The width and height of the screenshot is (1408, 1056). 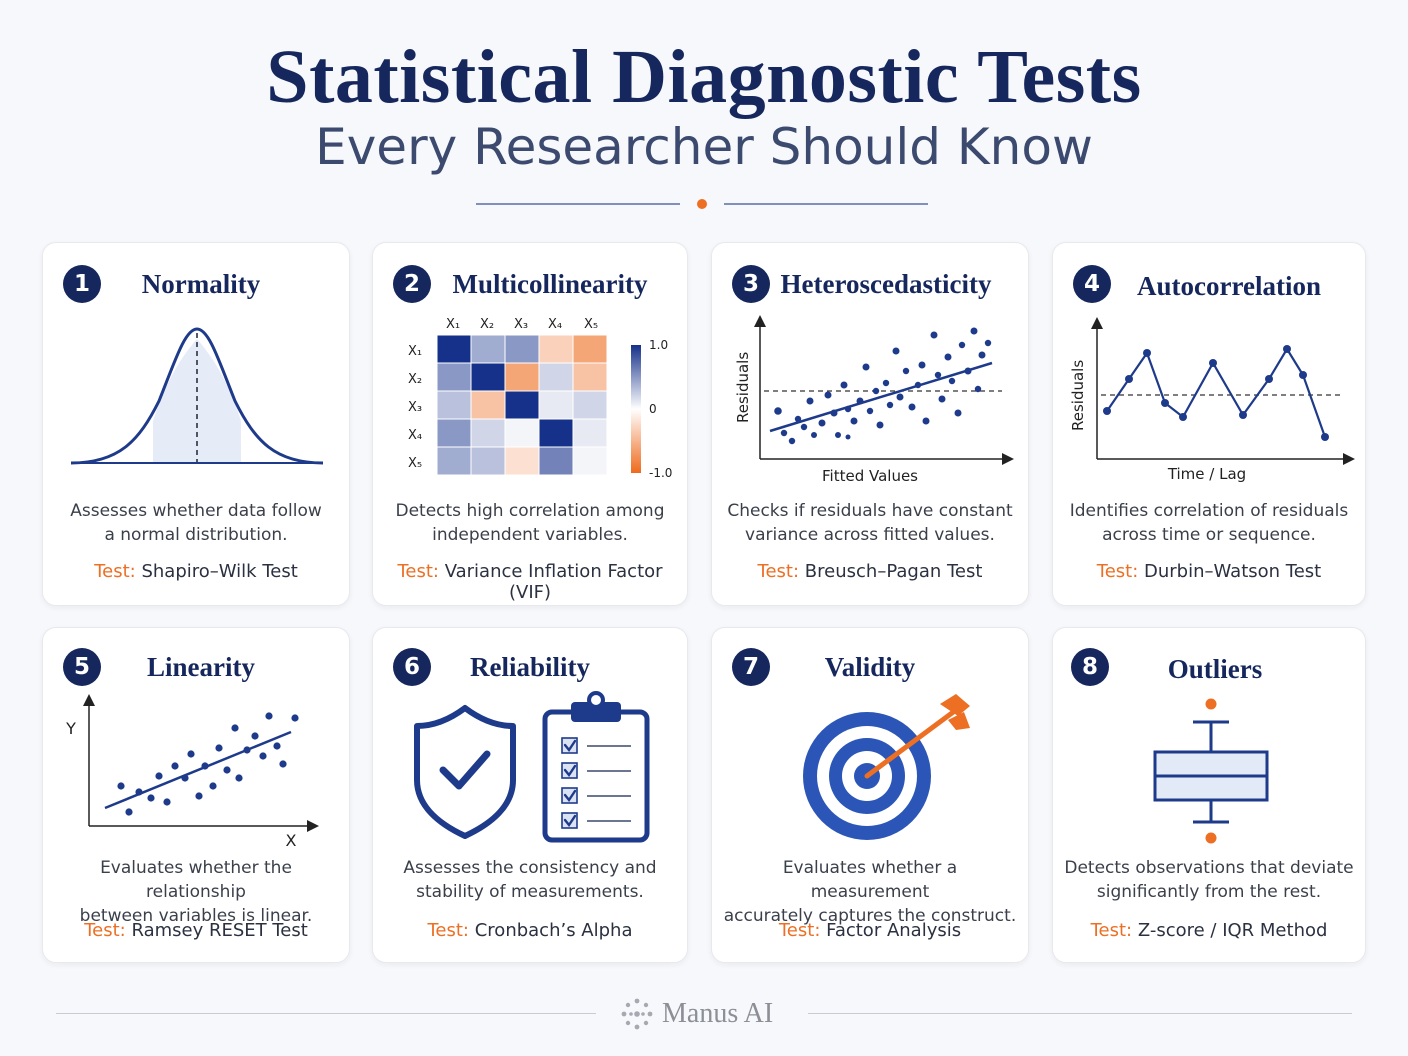 What do you see at coordinates (412, 284) in the screenshot?
I see `card-number-badge: 2` at bounding box center [412, 284].